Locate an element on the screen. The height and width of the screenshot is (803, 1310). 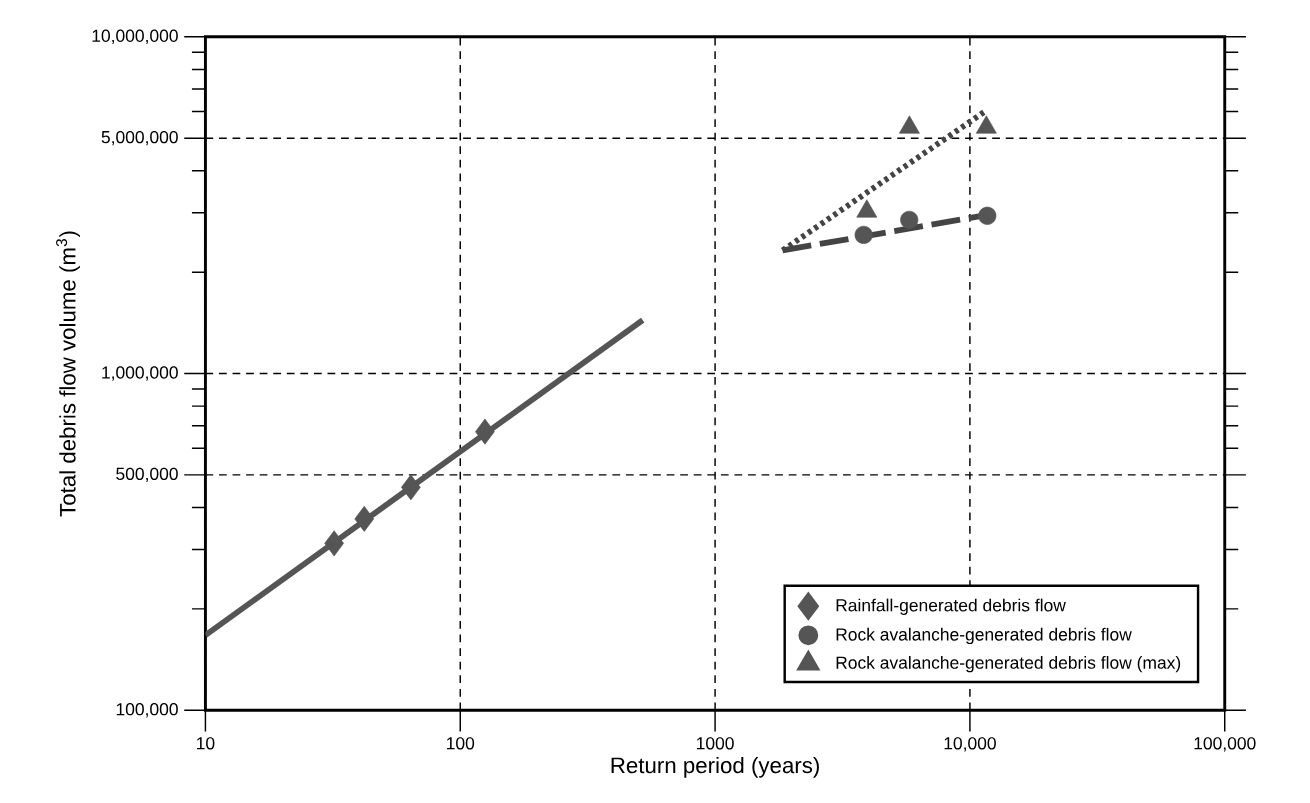
legend-label: Rainfall-generated debris flow is located at coordinates (951, 606).